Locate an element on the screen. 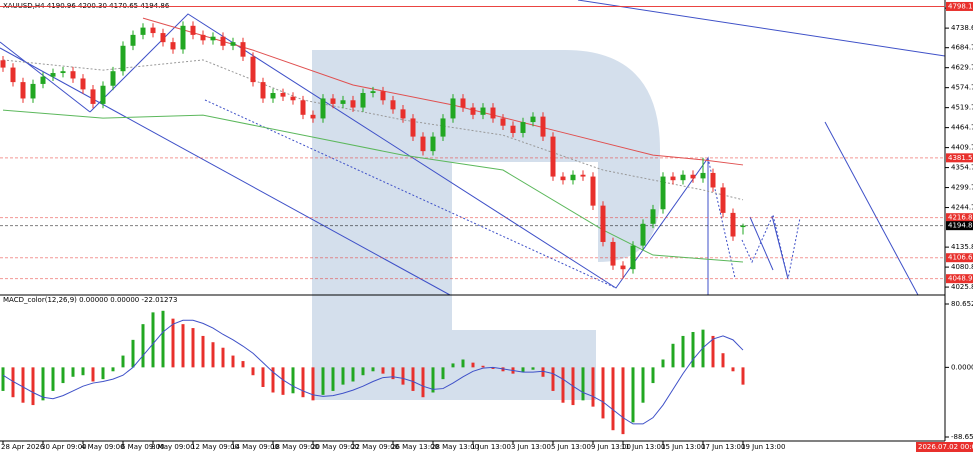  y-tick-label: 4299.70 is located at coordinates (962, 188).